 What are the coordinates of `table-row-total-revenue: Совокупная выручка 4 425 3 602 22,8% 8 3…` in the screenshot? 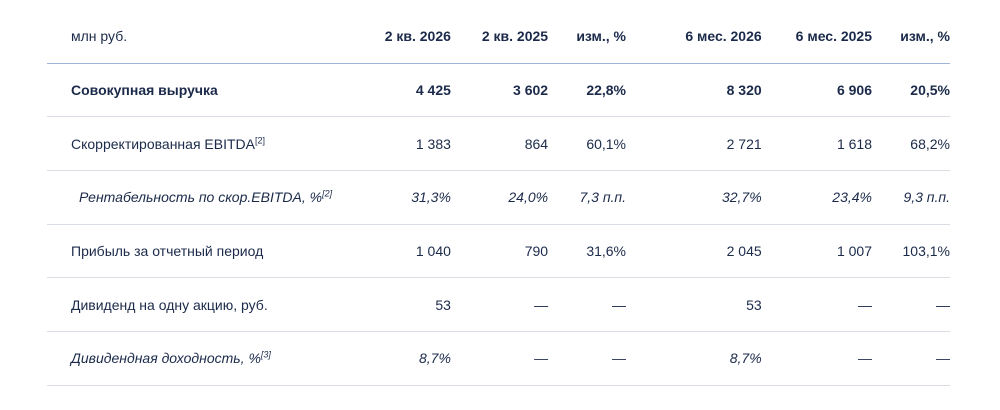 It's located at (498, 90).